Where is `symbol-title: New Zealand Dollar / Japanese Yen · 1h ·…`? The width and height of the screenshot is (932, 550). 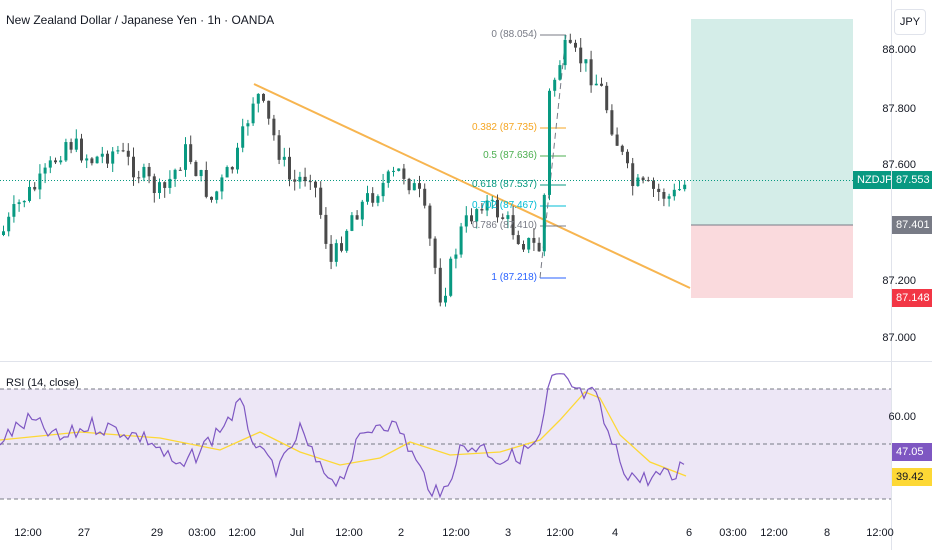
symbol-title: New Zealand Dollar / Japanese Yen · 1h ·… is located at coordinates (140, 20).